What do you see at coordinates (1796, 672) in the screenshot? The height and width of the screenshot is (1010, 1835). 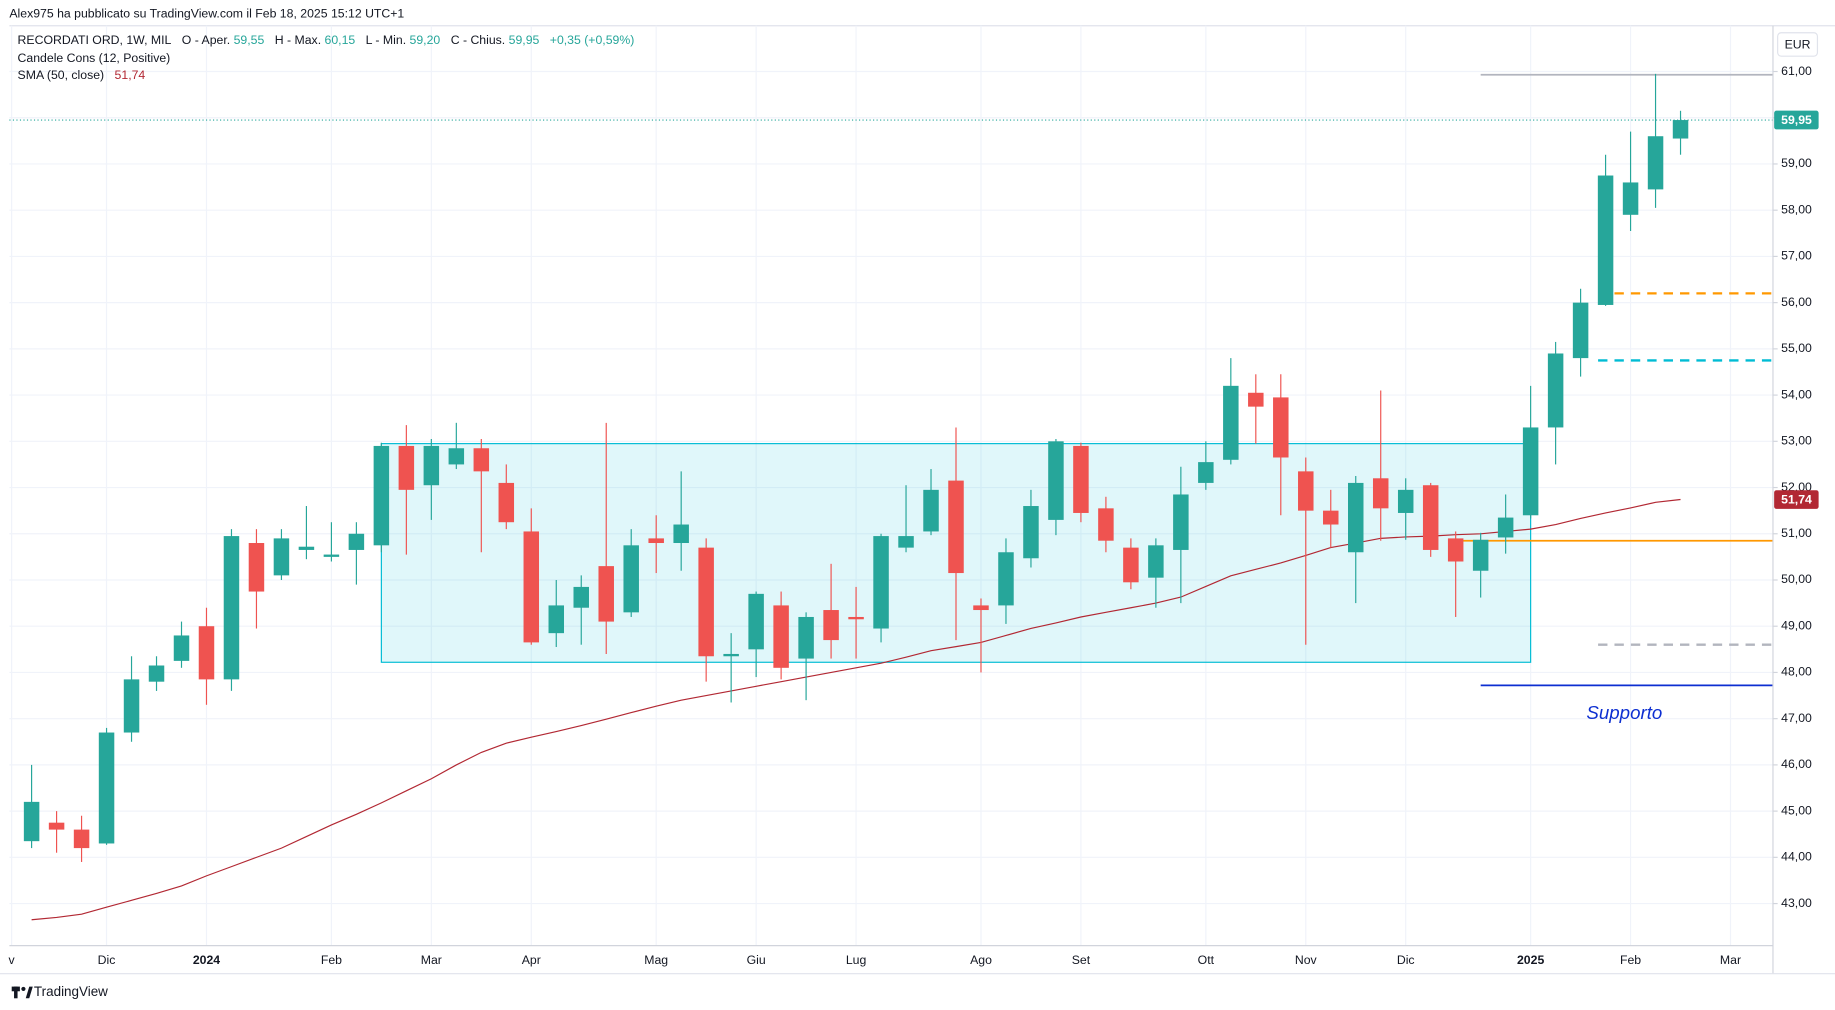 I see `y-tick-label: 48,00` at bounding box center [1796, 672].